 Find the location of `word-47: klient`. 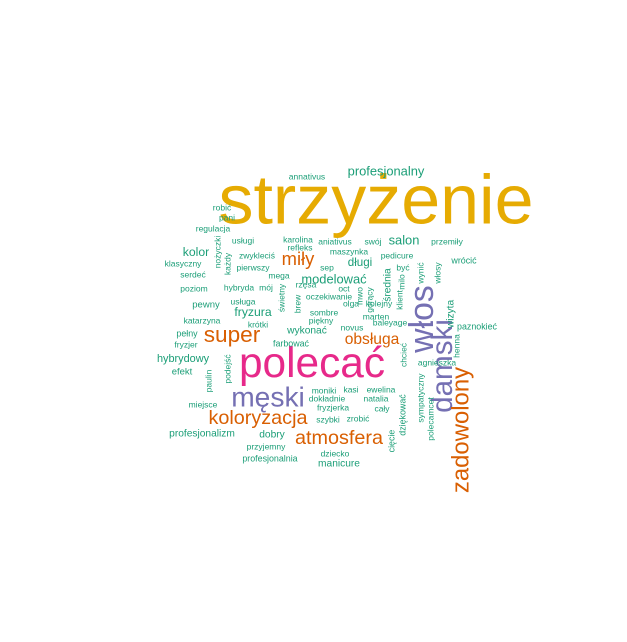

word-47: klient is located at coordinates (399, 299).